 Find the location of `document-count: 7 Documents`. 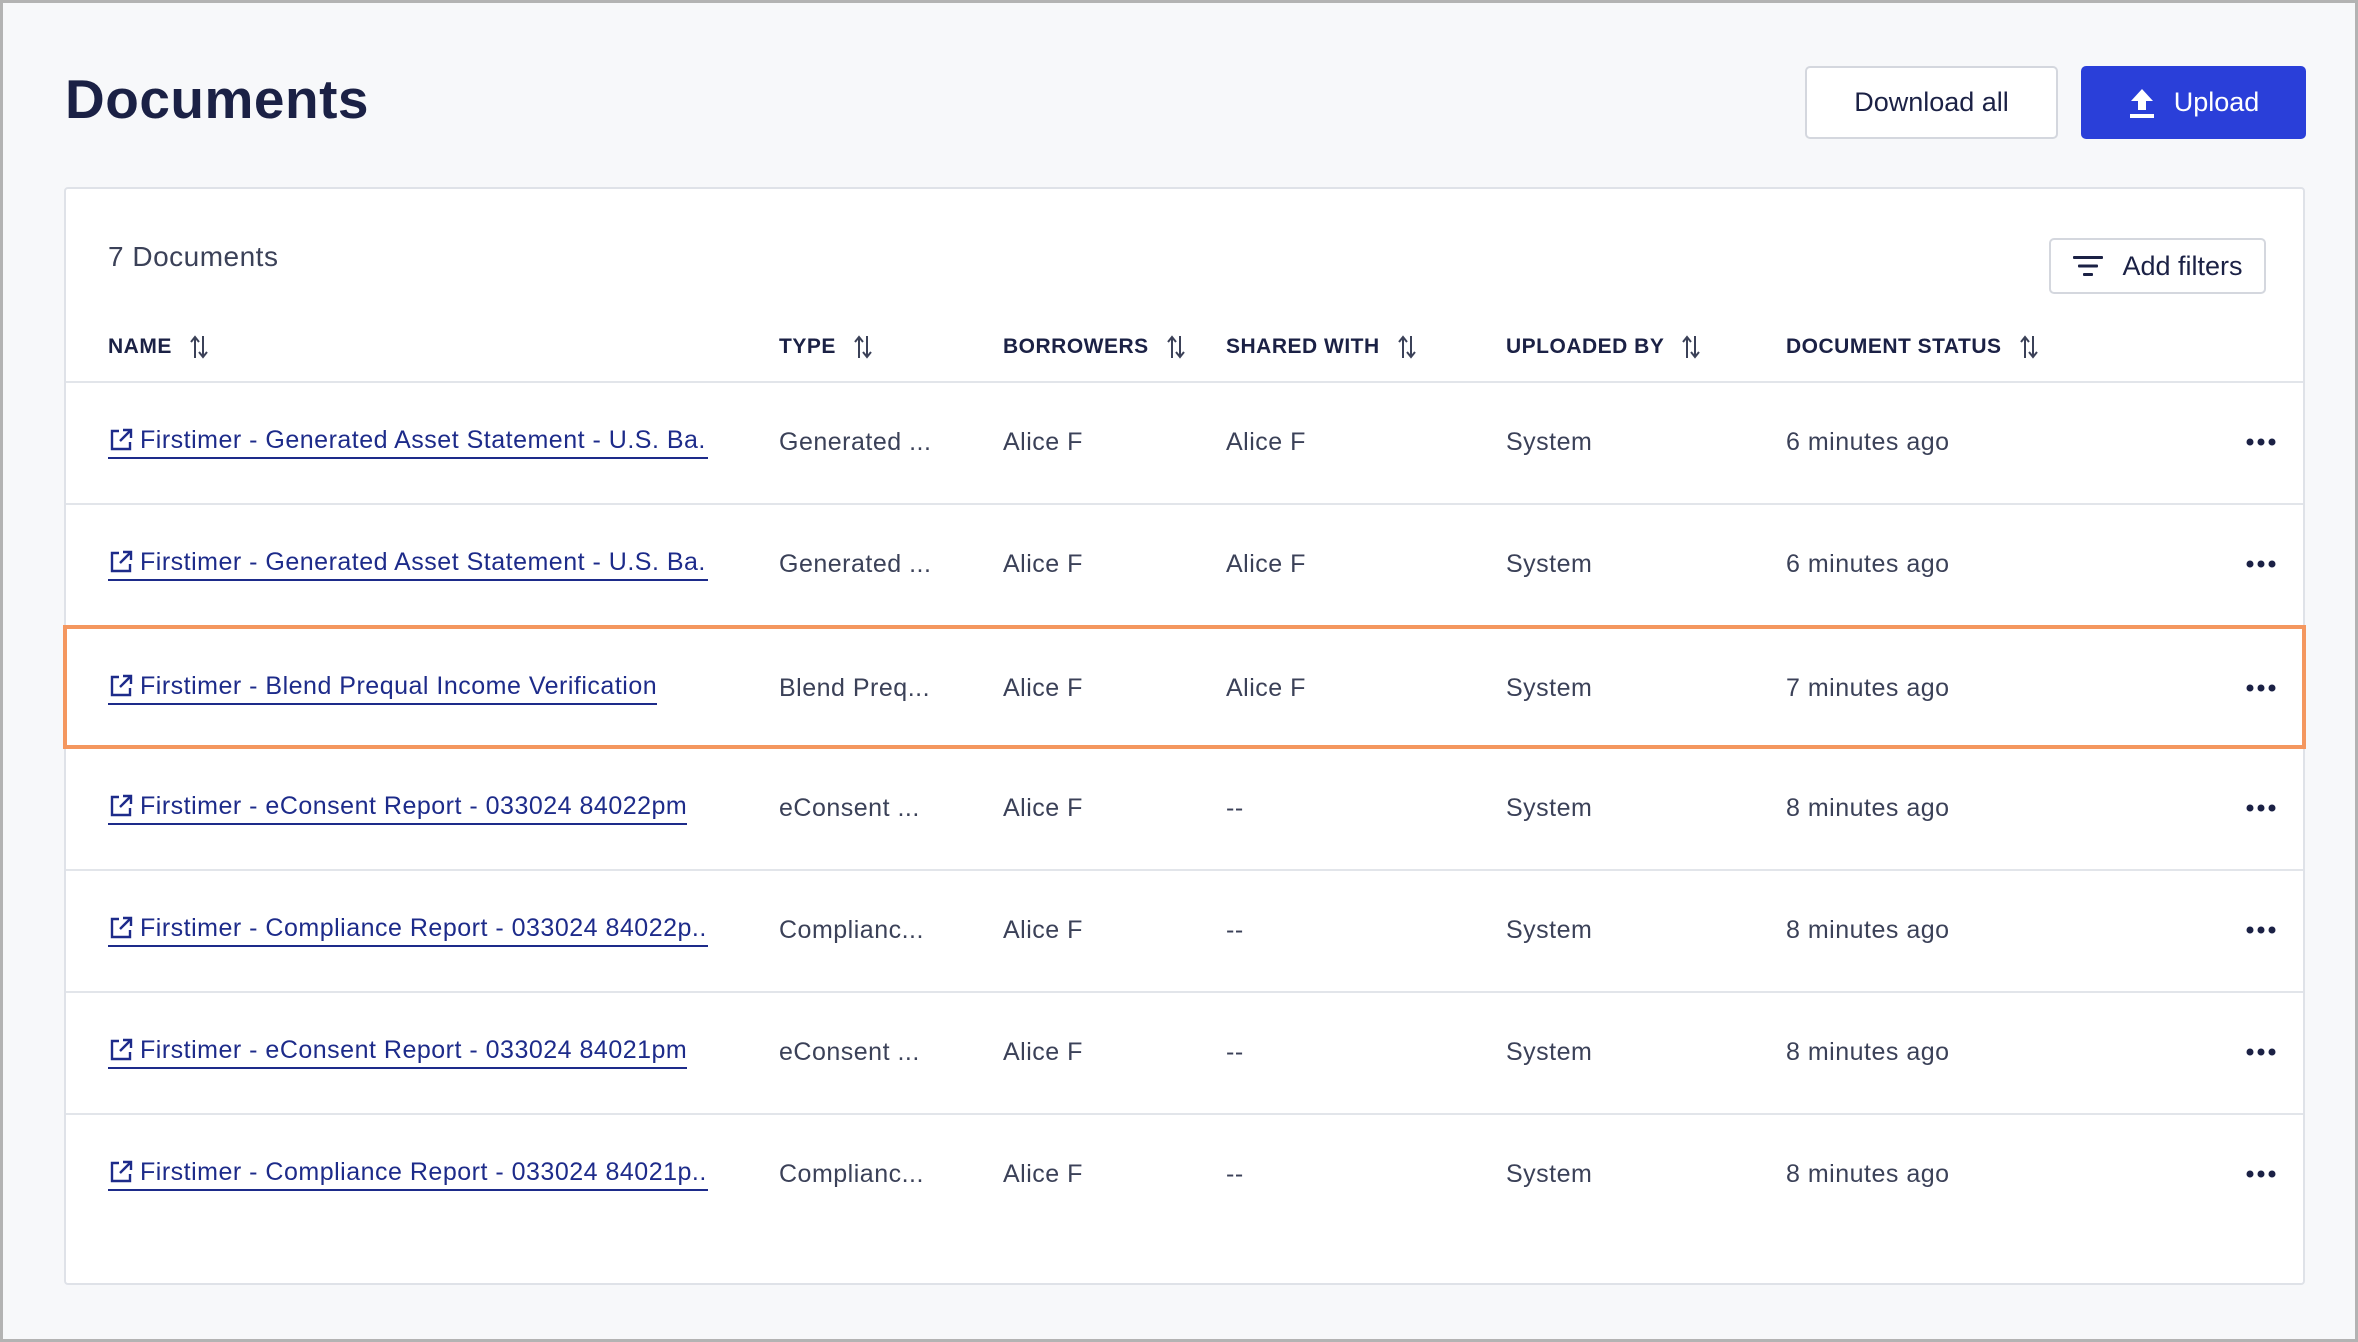

document-count: 7 Documents is located at coordinates (193, 256).